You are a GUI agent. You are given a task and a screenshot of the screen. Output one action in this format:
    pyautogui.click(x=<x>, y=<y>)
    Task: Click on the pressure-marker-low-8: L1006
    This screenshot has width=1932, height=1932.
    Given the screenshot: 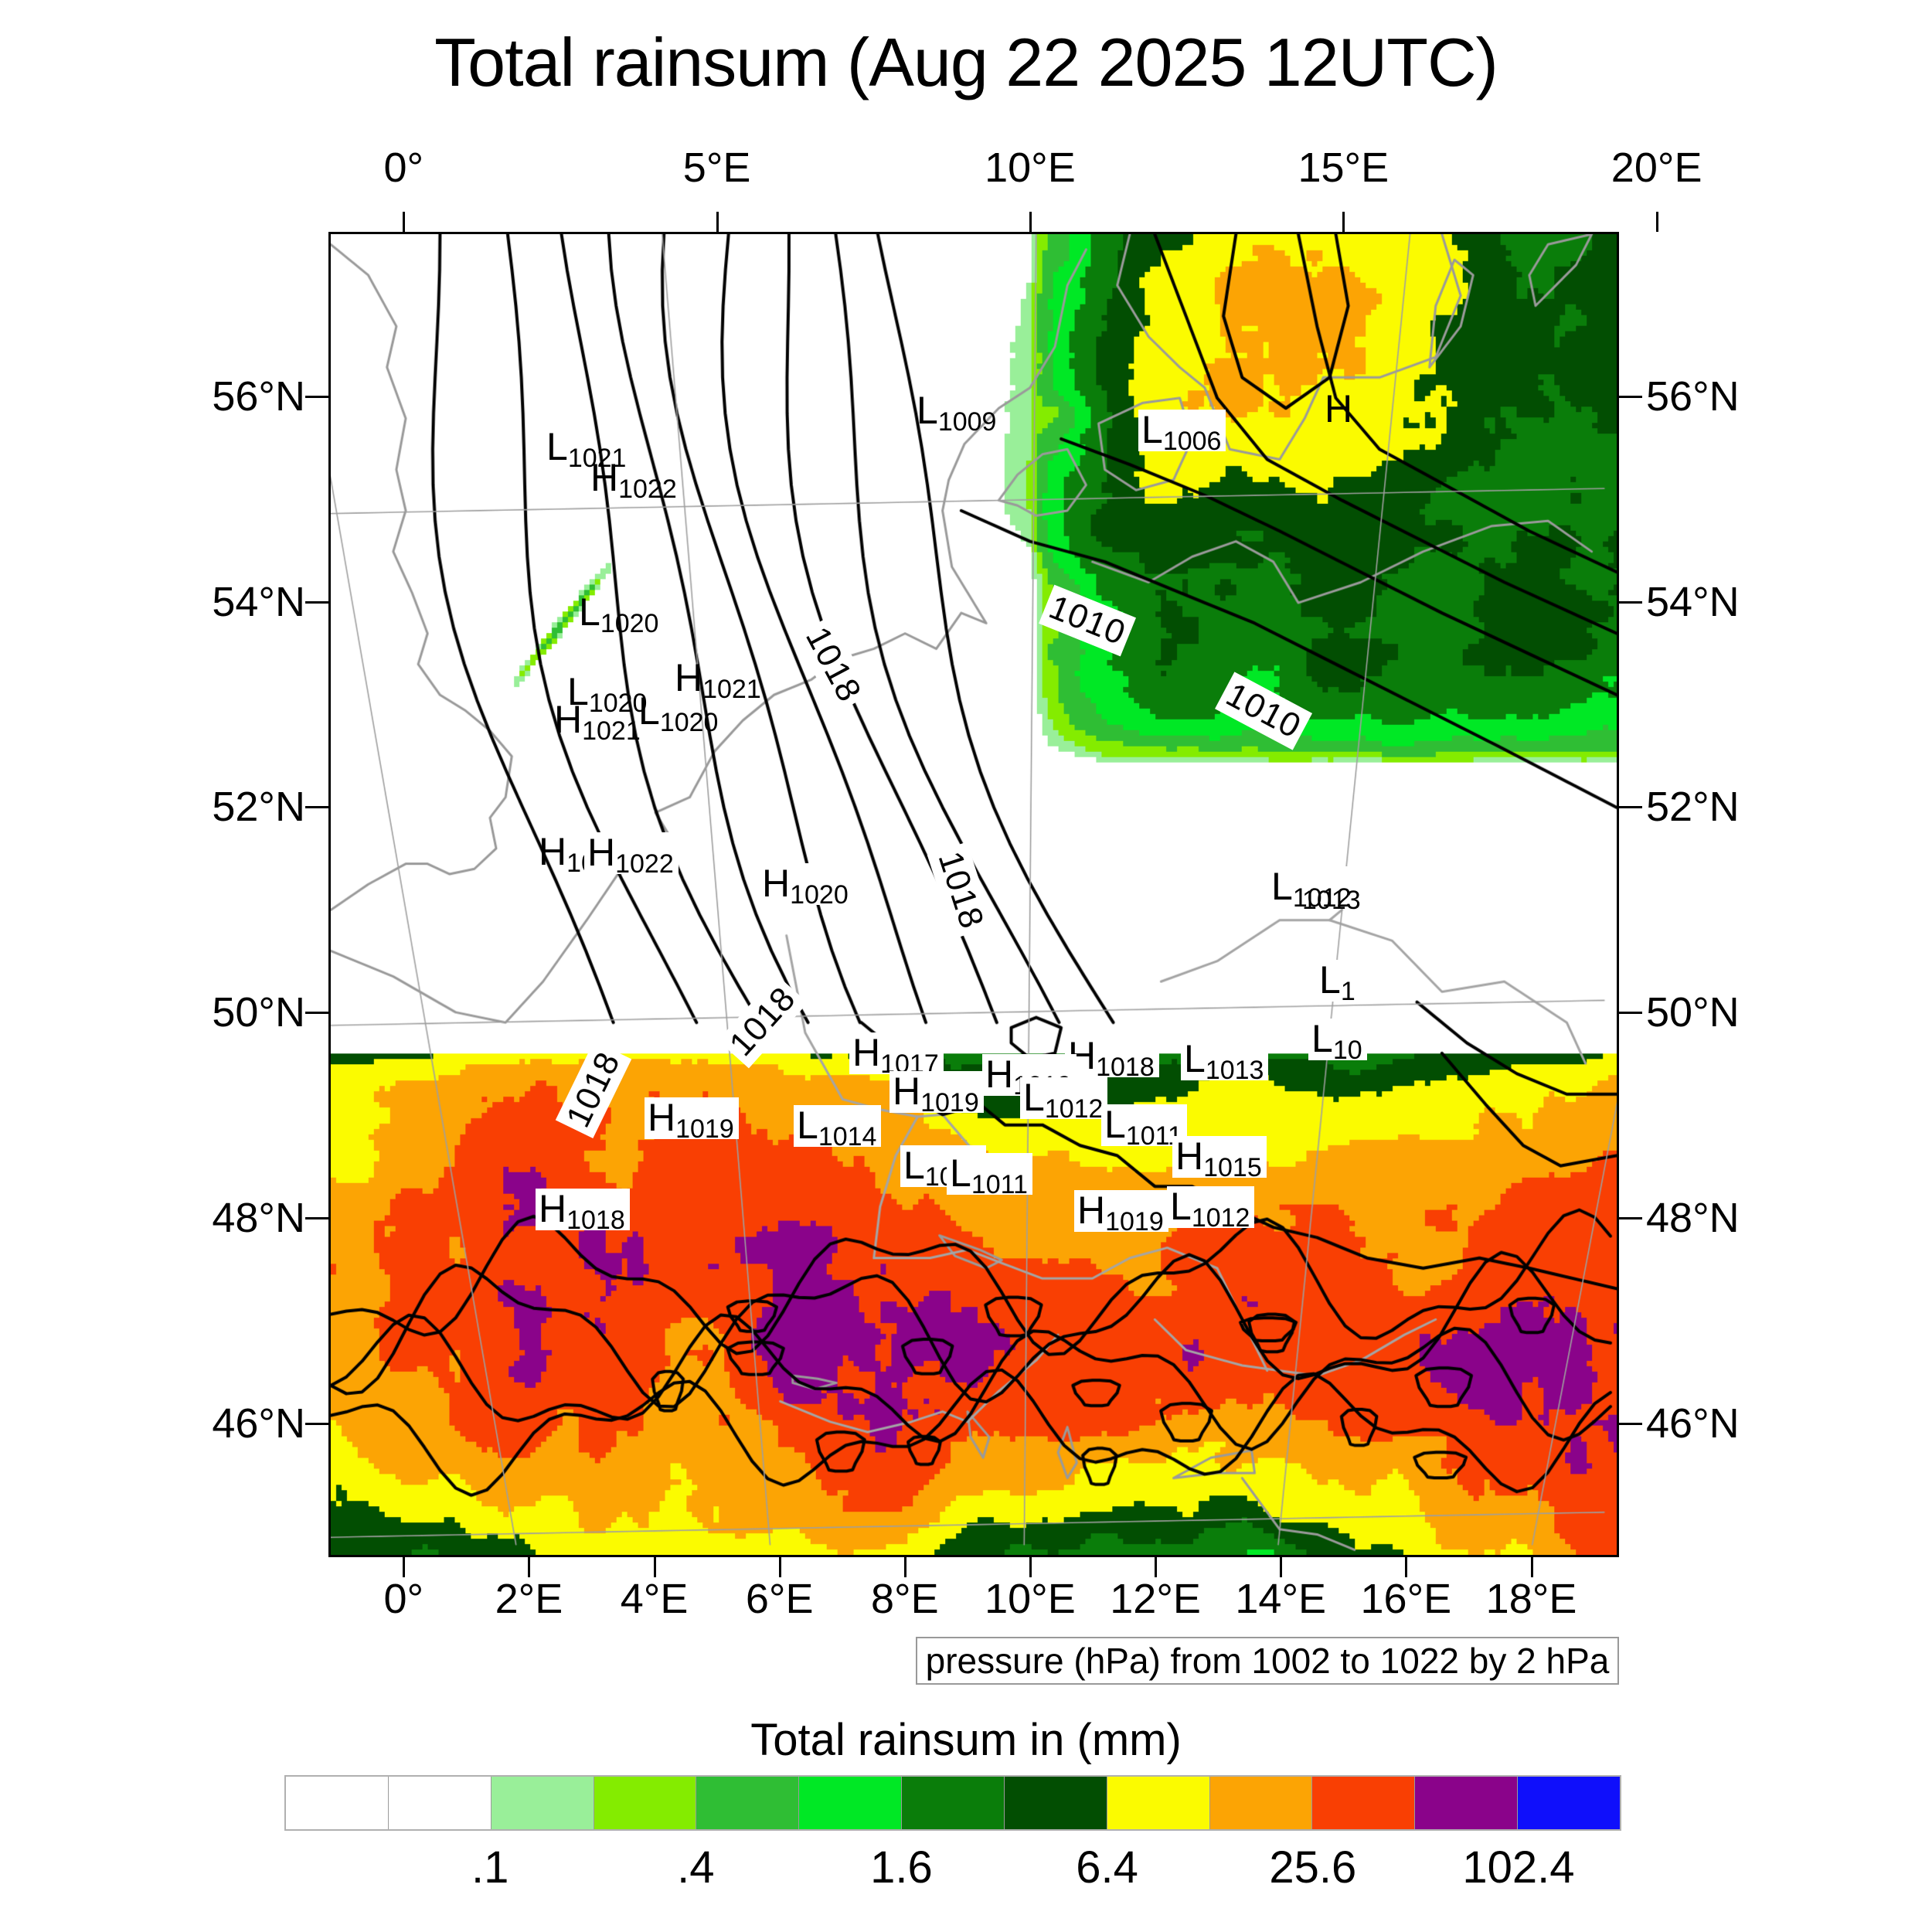 What is the action you would take?
    pyautogui.click(x=1182, y=431)
    